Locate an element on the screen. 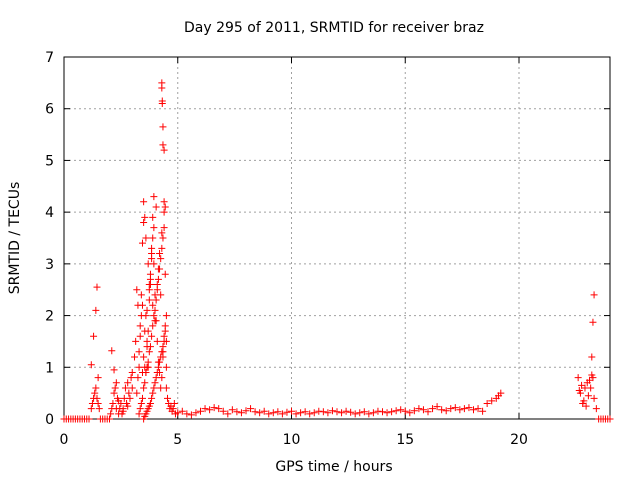  y-tick-label: 6 is located at coordinates (49, 110).